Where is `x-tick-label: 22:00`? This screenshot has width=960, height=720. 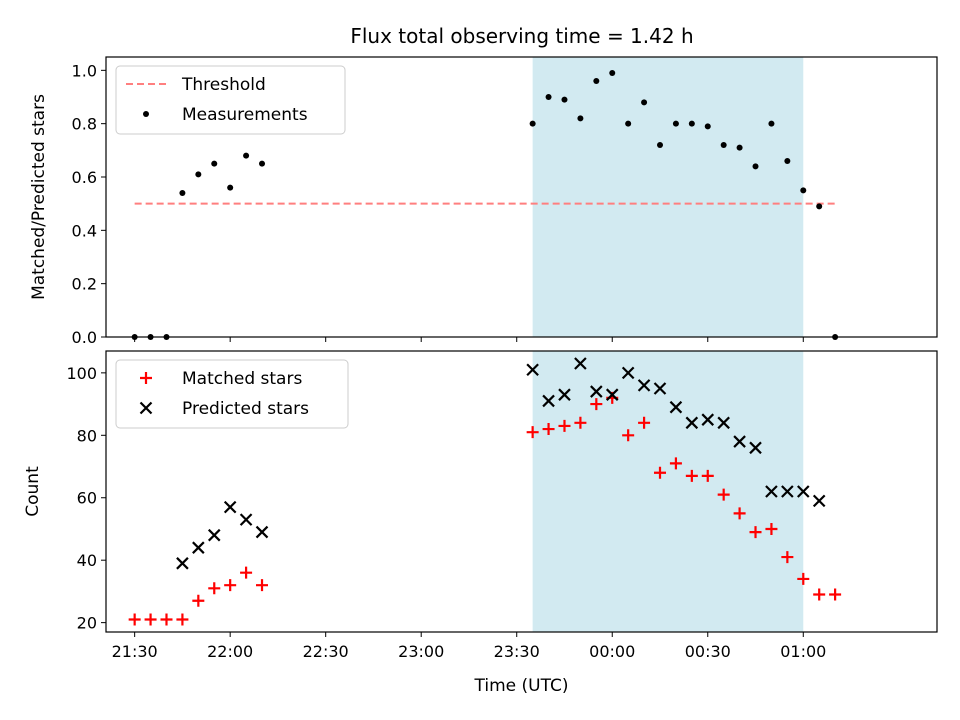
x-tick-label: 22:00 is located at coordinates (230, 651).